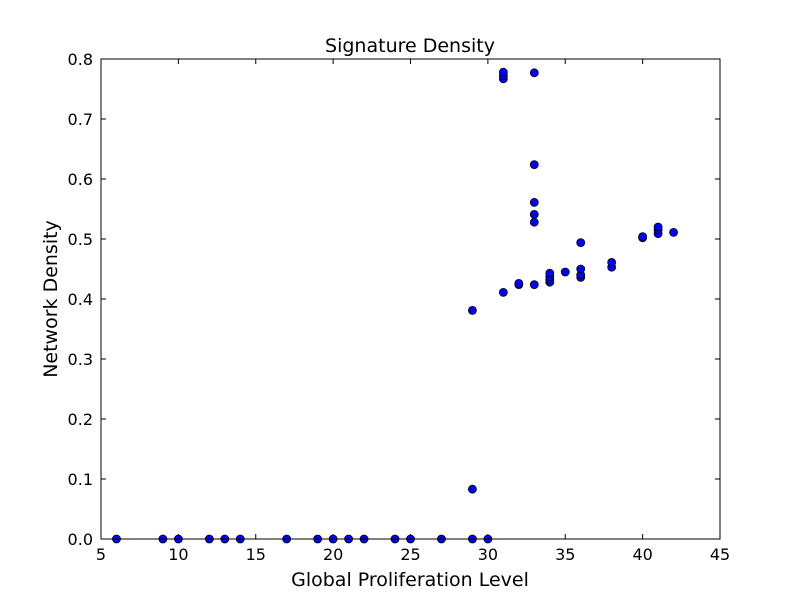 This screenshot has height=600, width=800. What do you see at coordinates (80, 59) in the screenshot?
I see `y-tick-label: 0.8` at bounding box center [80, 59].